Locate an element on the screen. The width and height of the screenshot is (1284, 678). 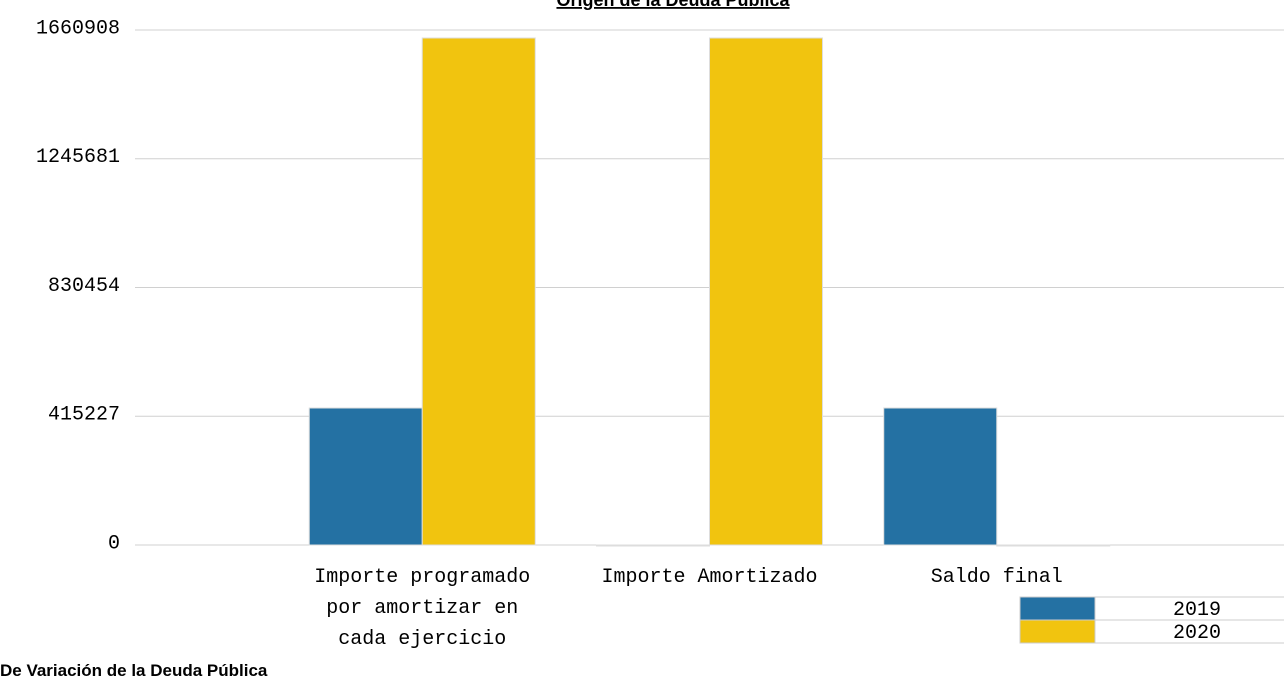
x-tick-label: Saldo final is located at coordinates (996, 577).